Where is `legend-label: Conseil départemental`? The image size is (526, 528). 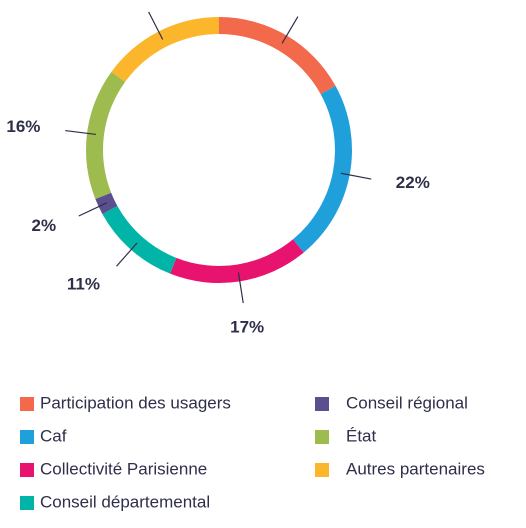
legend-label: Conseil départemental is located at coordinates (125, 501).